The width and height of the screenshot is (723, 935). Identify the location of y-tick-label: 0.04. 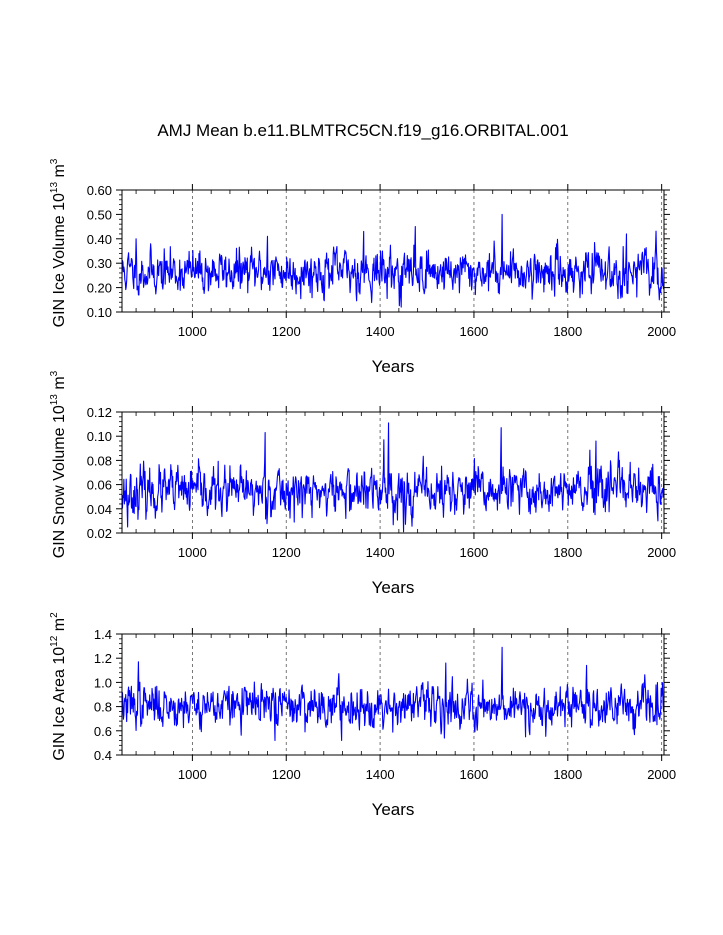
(99, 509).